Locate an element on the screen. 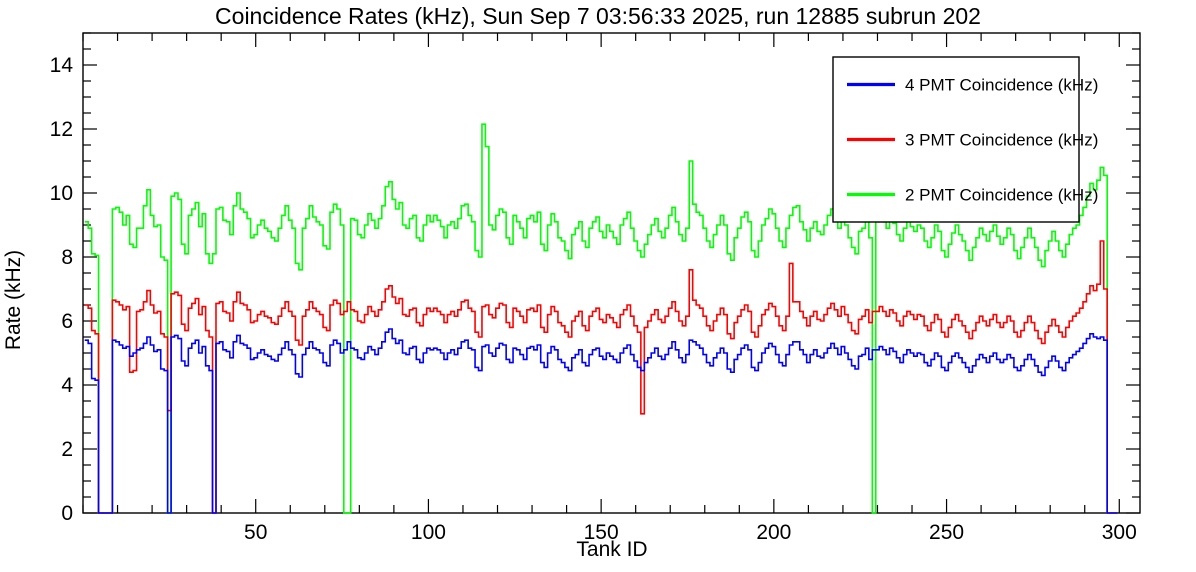 This screenshot has height=572, width=1196. y-tick-label: 12 is located at coordinates (61, 129).